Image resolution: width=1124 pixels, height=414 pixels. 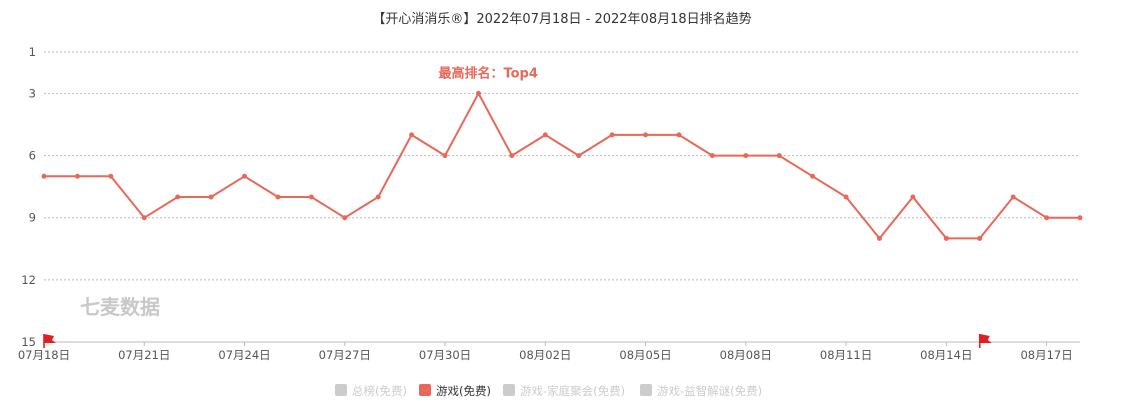 I want to click on x-tick-label: 08月02日, so click(x=545, y=355).